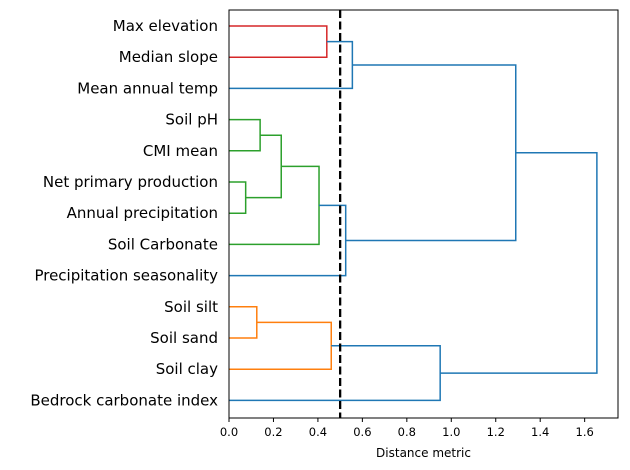 The height and width of the screenshot is (470, 630). What do you see at coordinates (191, 307) in the screenshot?
I see `leaf-label-soil-silt: Soil silt` at bounding box center [191, 307].